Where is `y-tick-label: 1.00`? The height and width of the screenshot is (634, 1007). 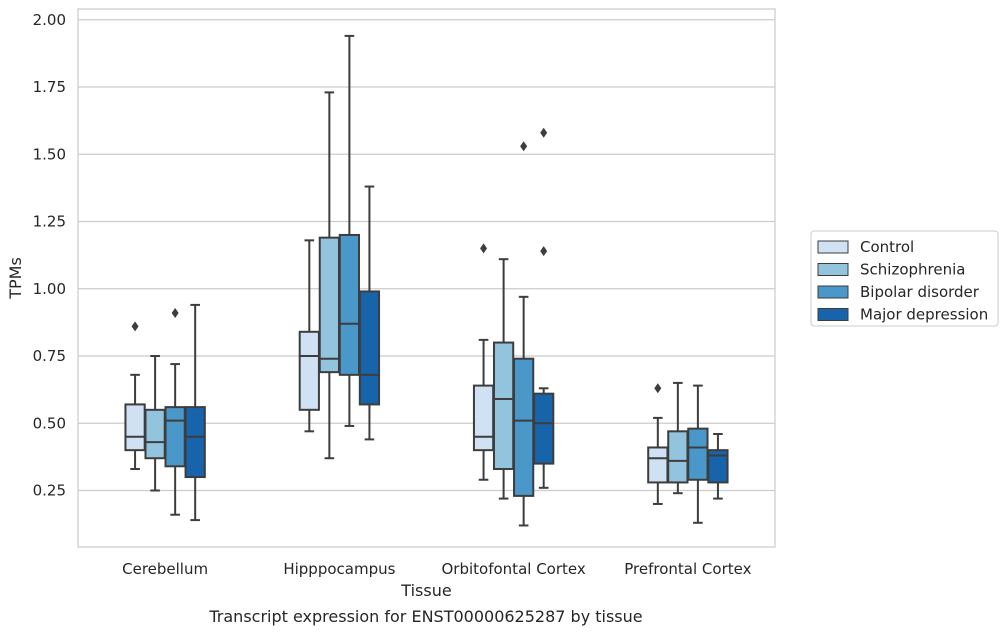 y-tick-label: 1.00 is located at coordinates (49, 289).